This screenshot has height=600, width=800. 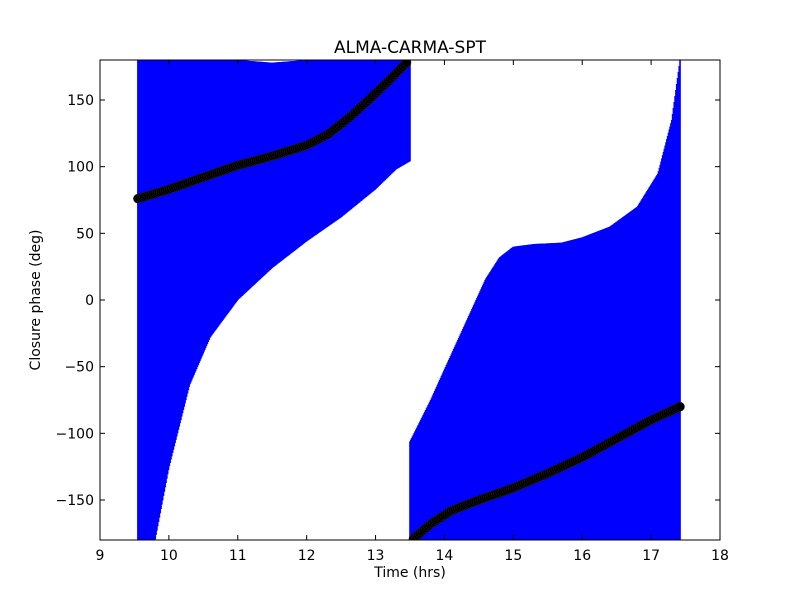 What do you see at coordinates (75, 434) in the screenshot?
I see `y-tick-label: −100` at bounding box center [75, 434].